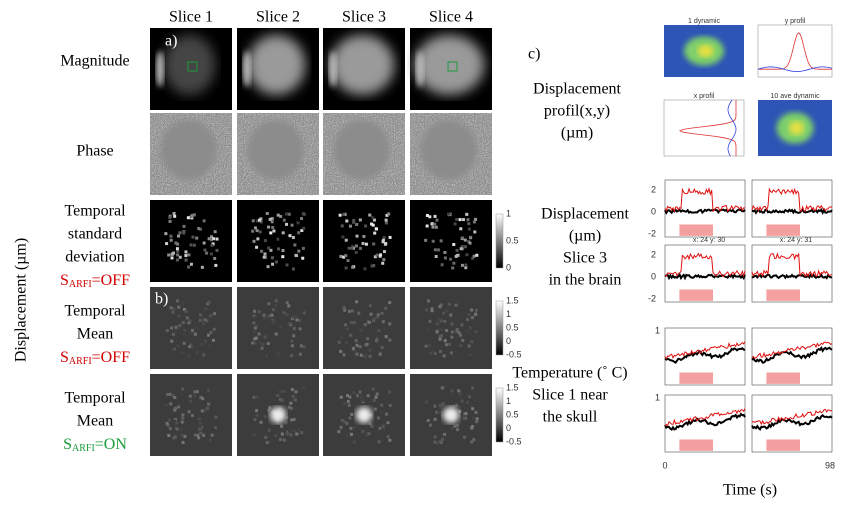 The height and width of the screenshot is (522, 846). I want to click on skull, so click(333, 69).